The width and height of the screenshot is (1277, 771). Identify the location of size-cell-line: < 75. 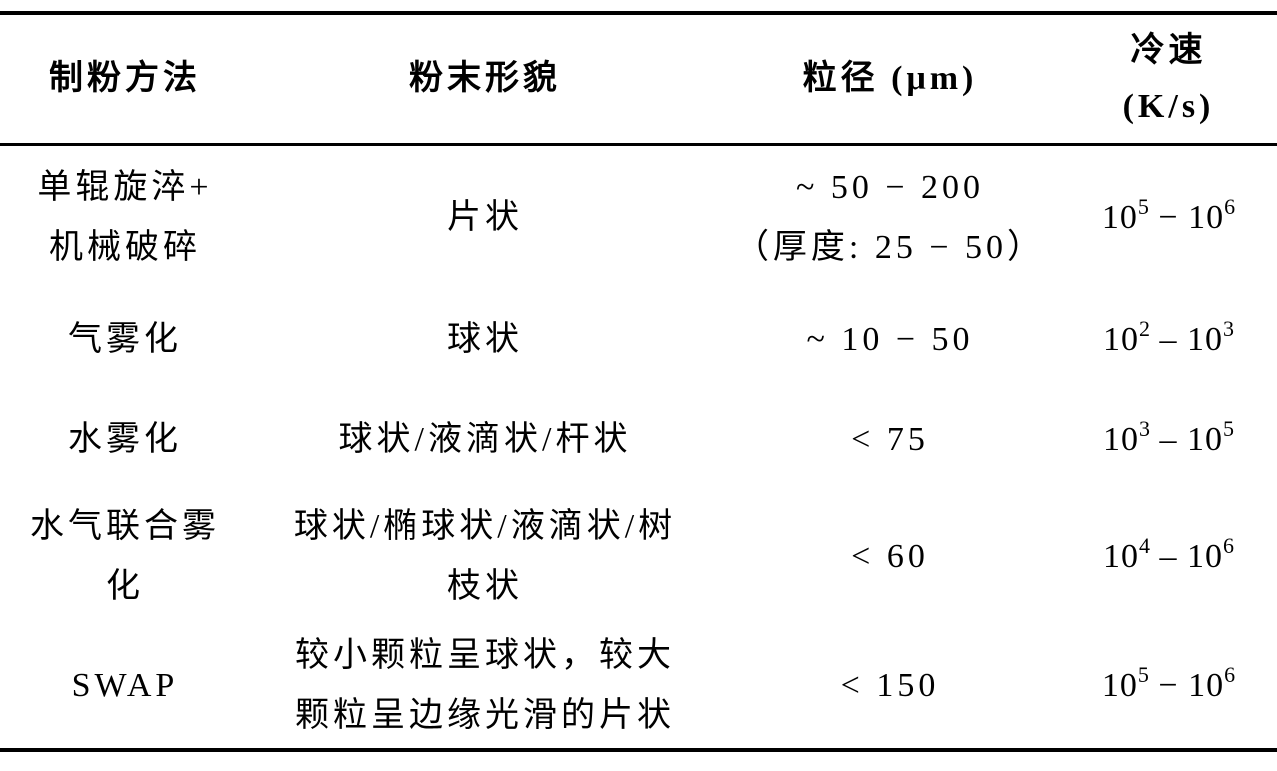
(890, 439).